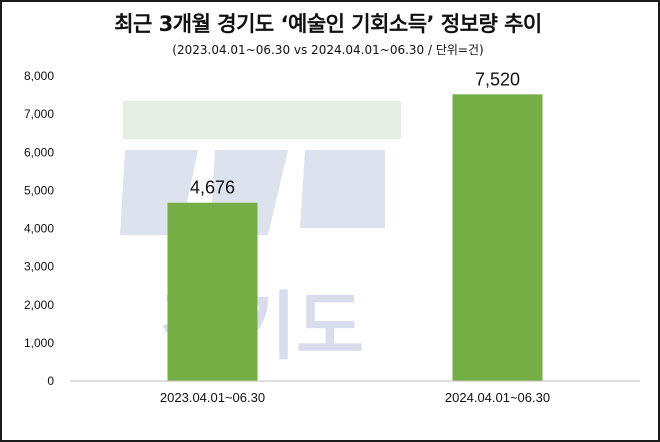 This screenshot has height=442, width=660. I want to click on chart-title: 최근 3개월 경기도 ‘예술인 기회소득’ 정보량 추이, so click(328, 24).